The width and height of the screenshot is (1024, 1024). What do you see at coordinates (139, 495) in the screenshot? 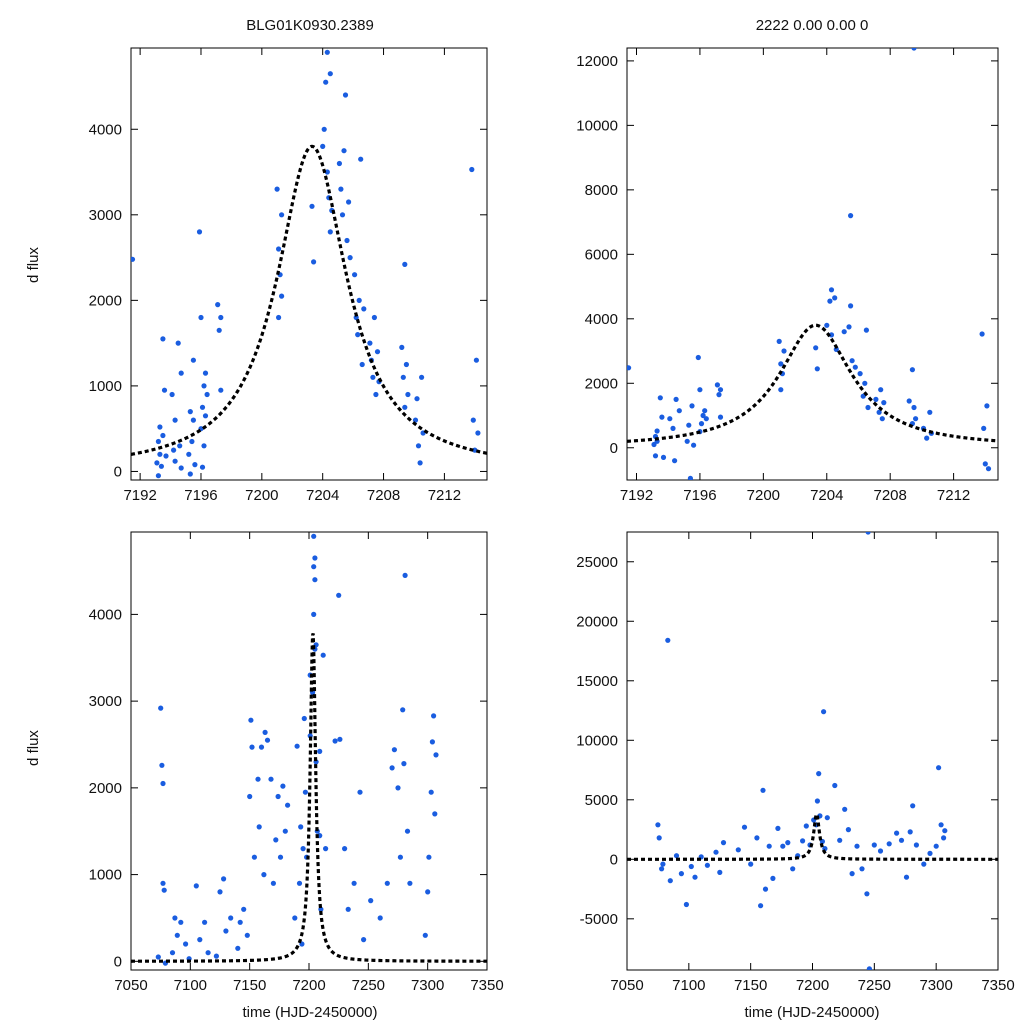
I see `x-tick-label: 7192` at bounding box center [139, 495].